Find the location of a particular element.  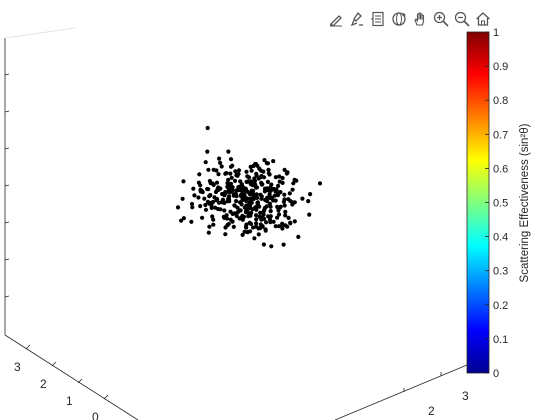

colorbar-tick-label: 0.7 is located at coordinates (500, 135).